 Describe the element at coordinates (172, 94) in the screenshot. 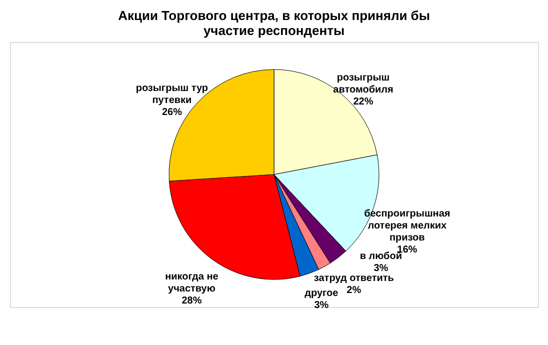

I see `slice-label: розыгрыш тур путевки` at that location.